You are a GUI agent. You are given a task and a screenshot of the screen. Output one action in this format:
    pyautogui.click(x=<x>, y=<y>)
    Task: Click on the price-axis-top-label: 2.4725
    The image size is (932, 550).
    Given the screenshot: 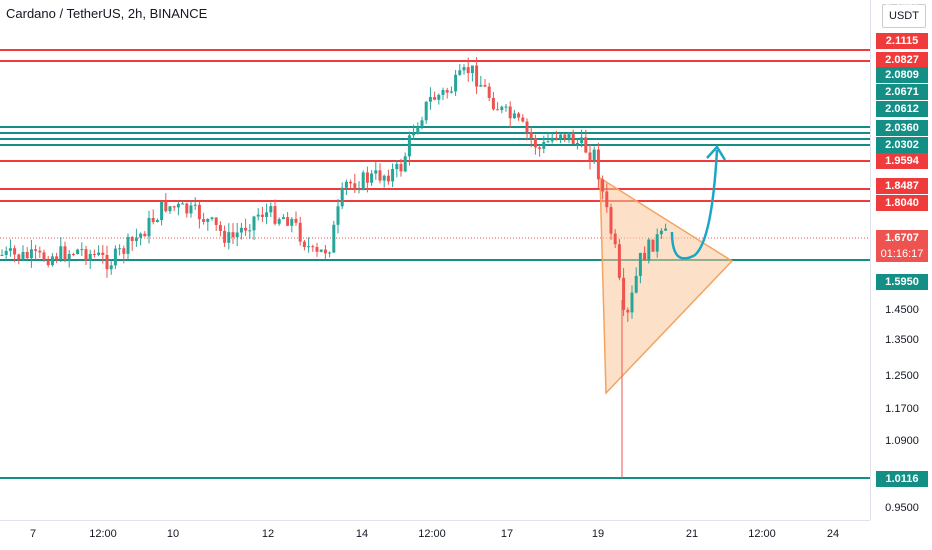 What is the action you would take?
    pyautogui.click(x=902, y=8)
    